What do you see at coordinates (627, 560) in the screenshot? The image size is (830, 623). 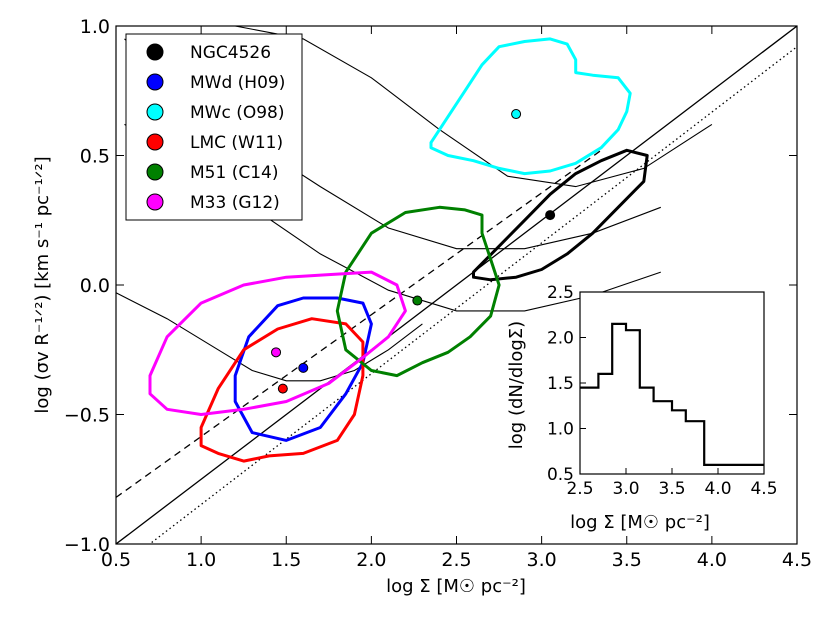 I see `main-x-tick-label: 3.5` at bounding box center [627, 560].